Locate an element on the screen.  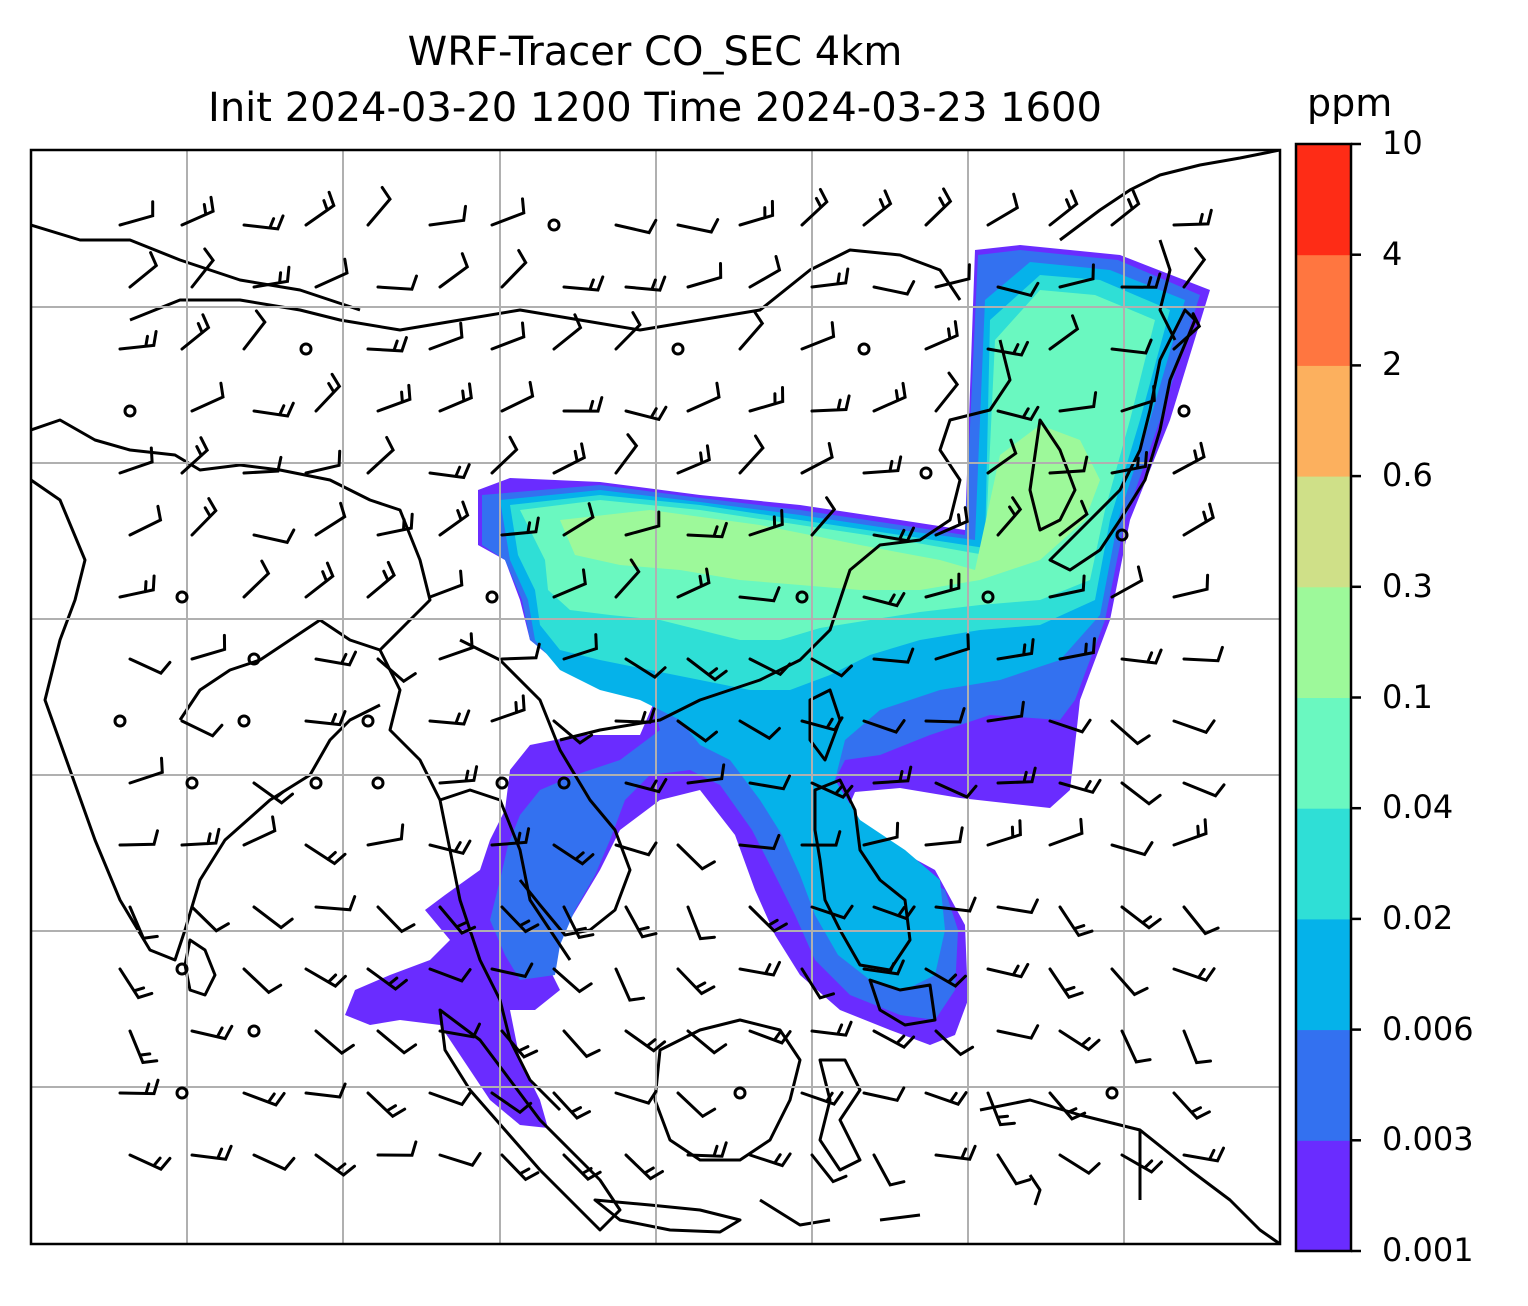
colorbar is located at coordinates (1327, 697).